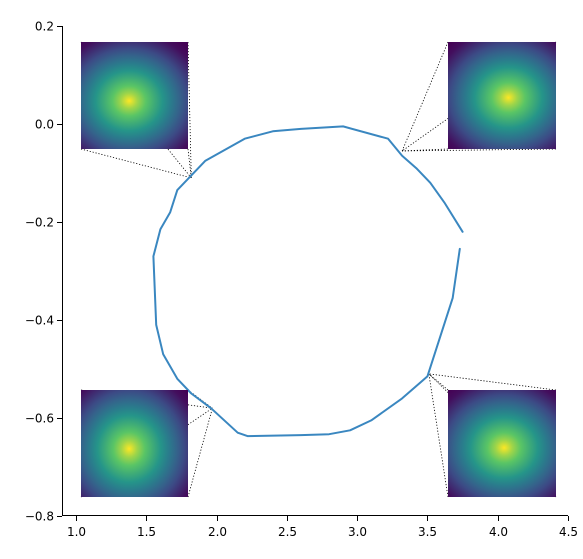  What do you see at coordinates (39, 321) in the screenshot?
I see `y-tick-label: −0.4` at bounding box center [39, 321].